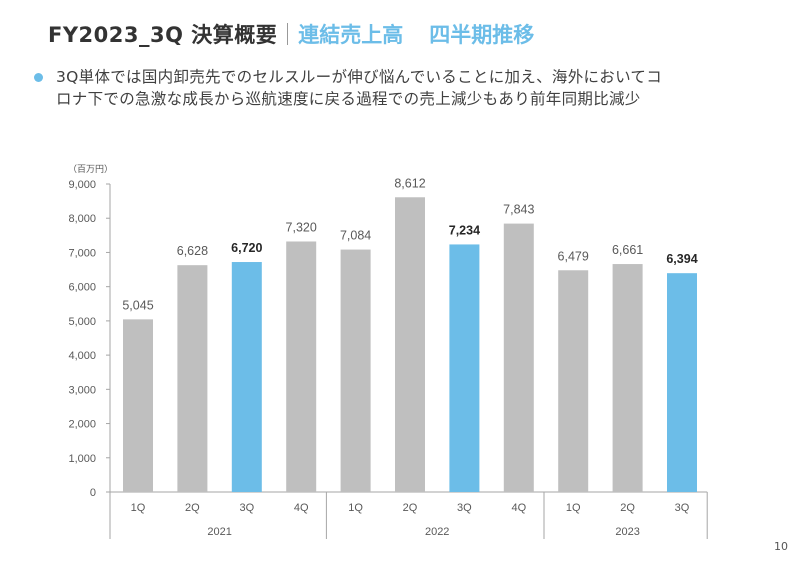 The width and height of the screenshot is (800, 564). Describe the element at coordinates (219, 532) in the screenshot. I see `group-label: 2021` at that location.